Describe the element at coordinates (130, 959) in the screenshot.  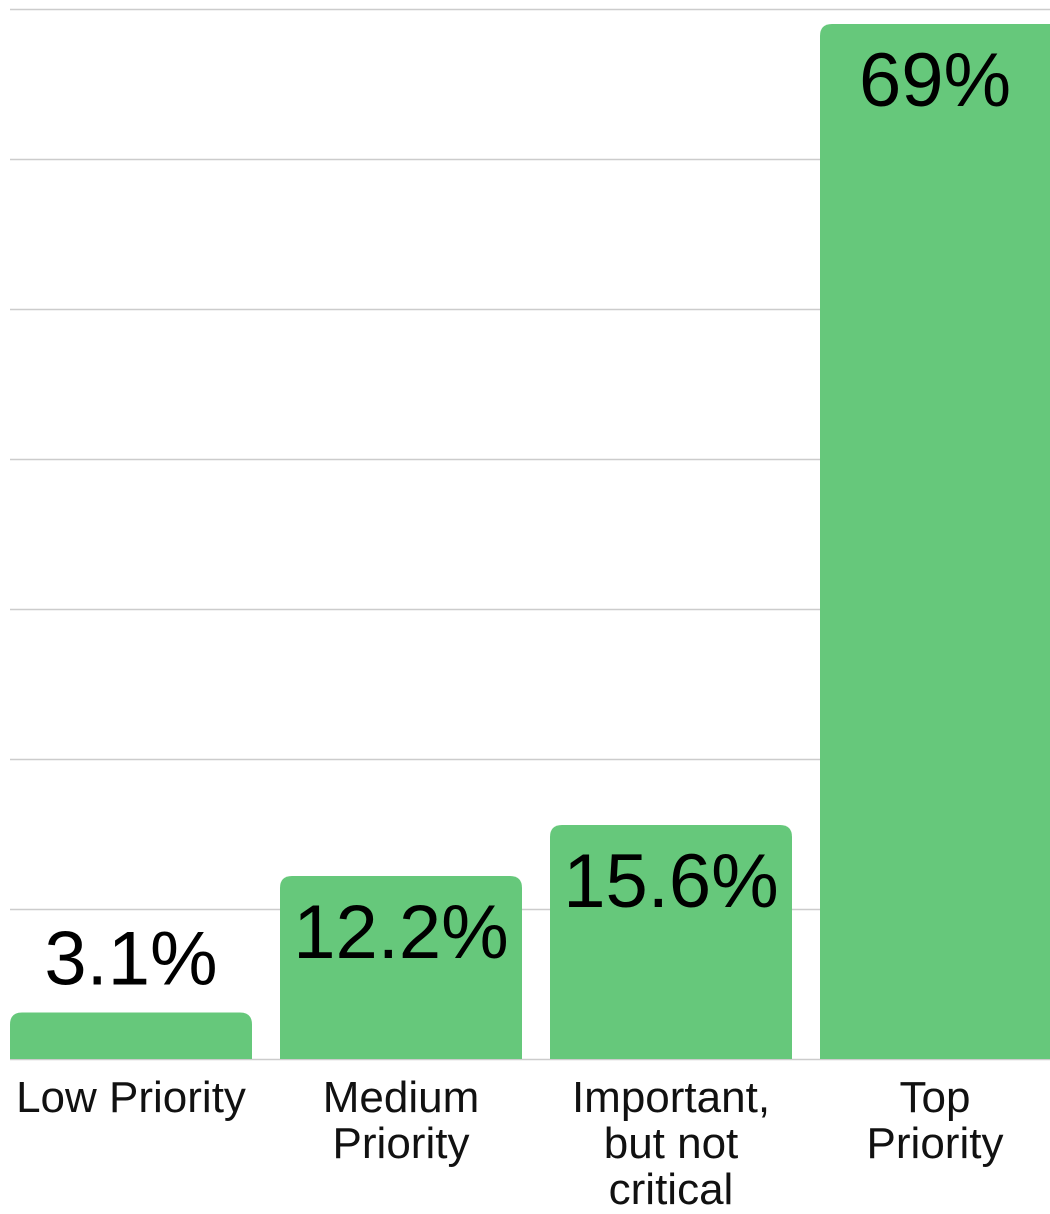
I see `value-label: 3.1%` at that location.